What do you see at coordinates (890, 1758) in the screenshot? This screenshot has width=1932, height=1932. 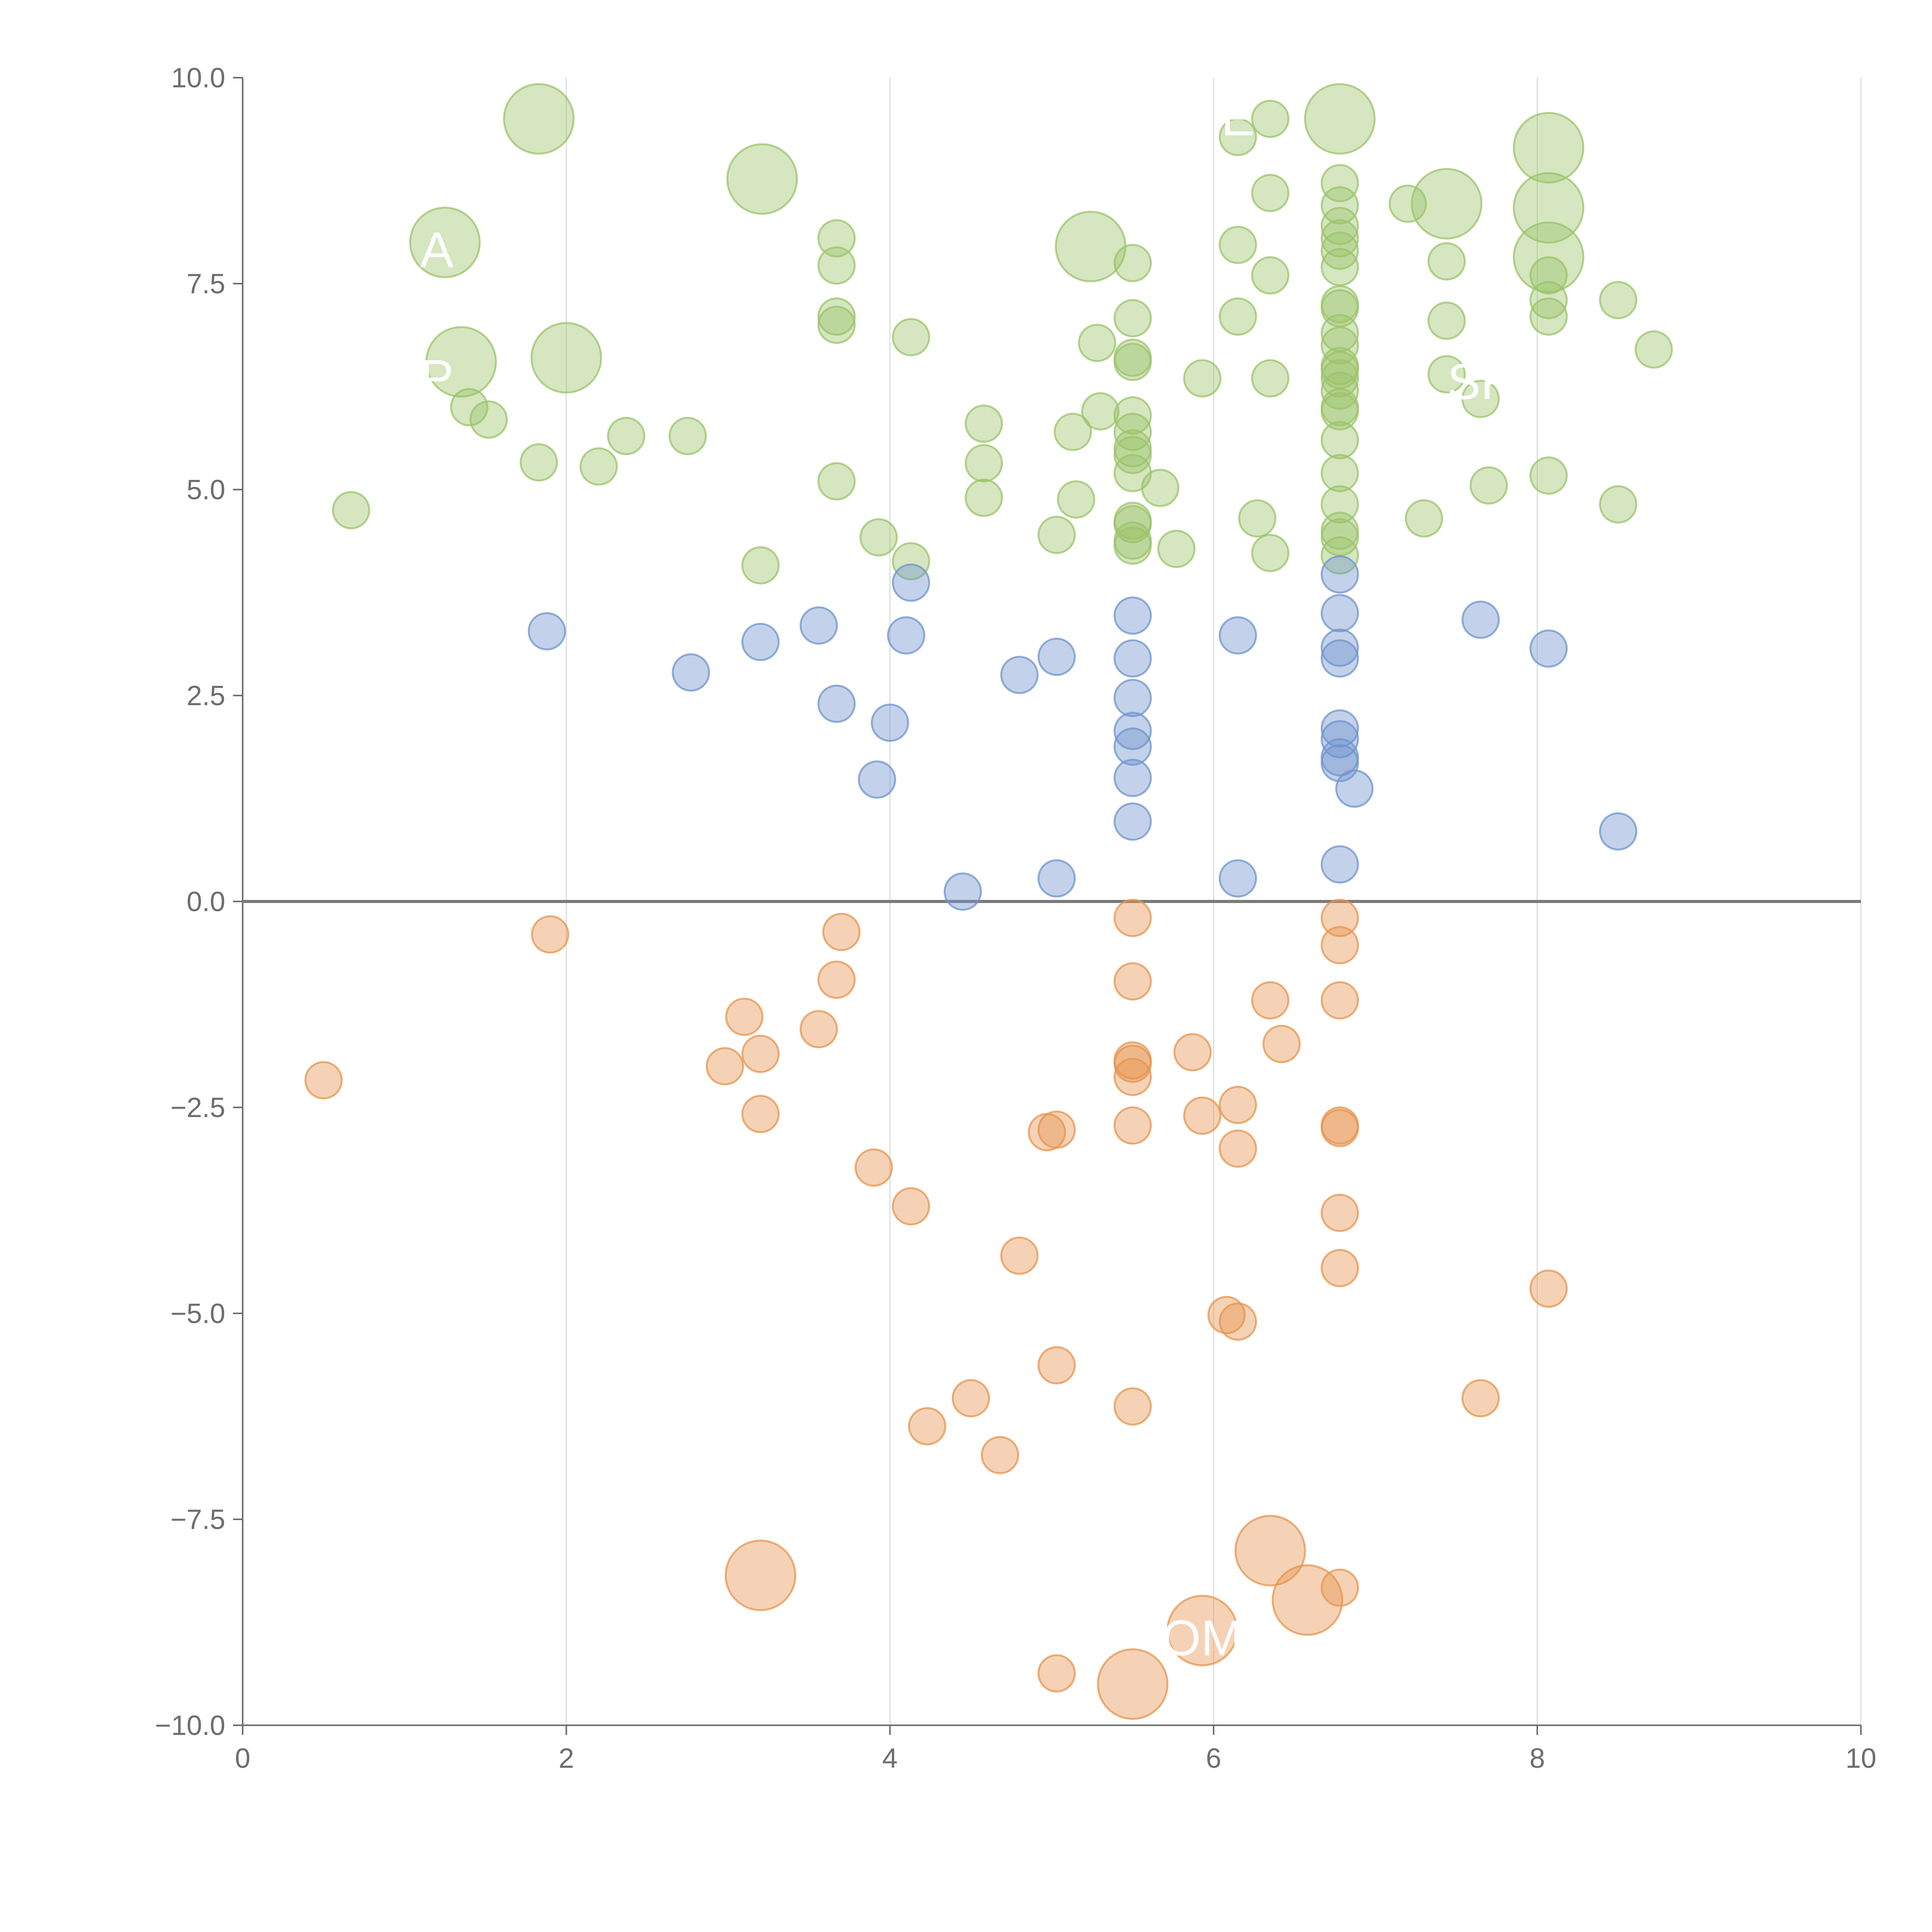 I see `x-tick-label: 4` at bounding box center [890, 1758].